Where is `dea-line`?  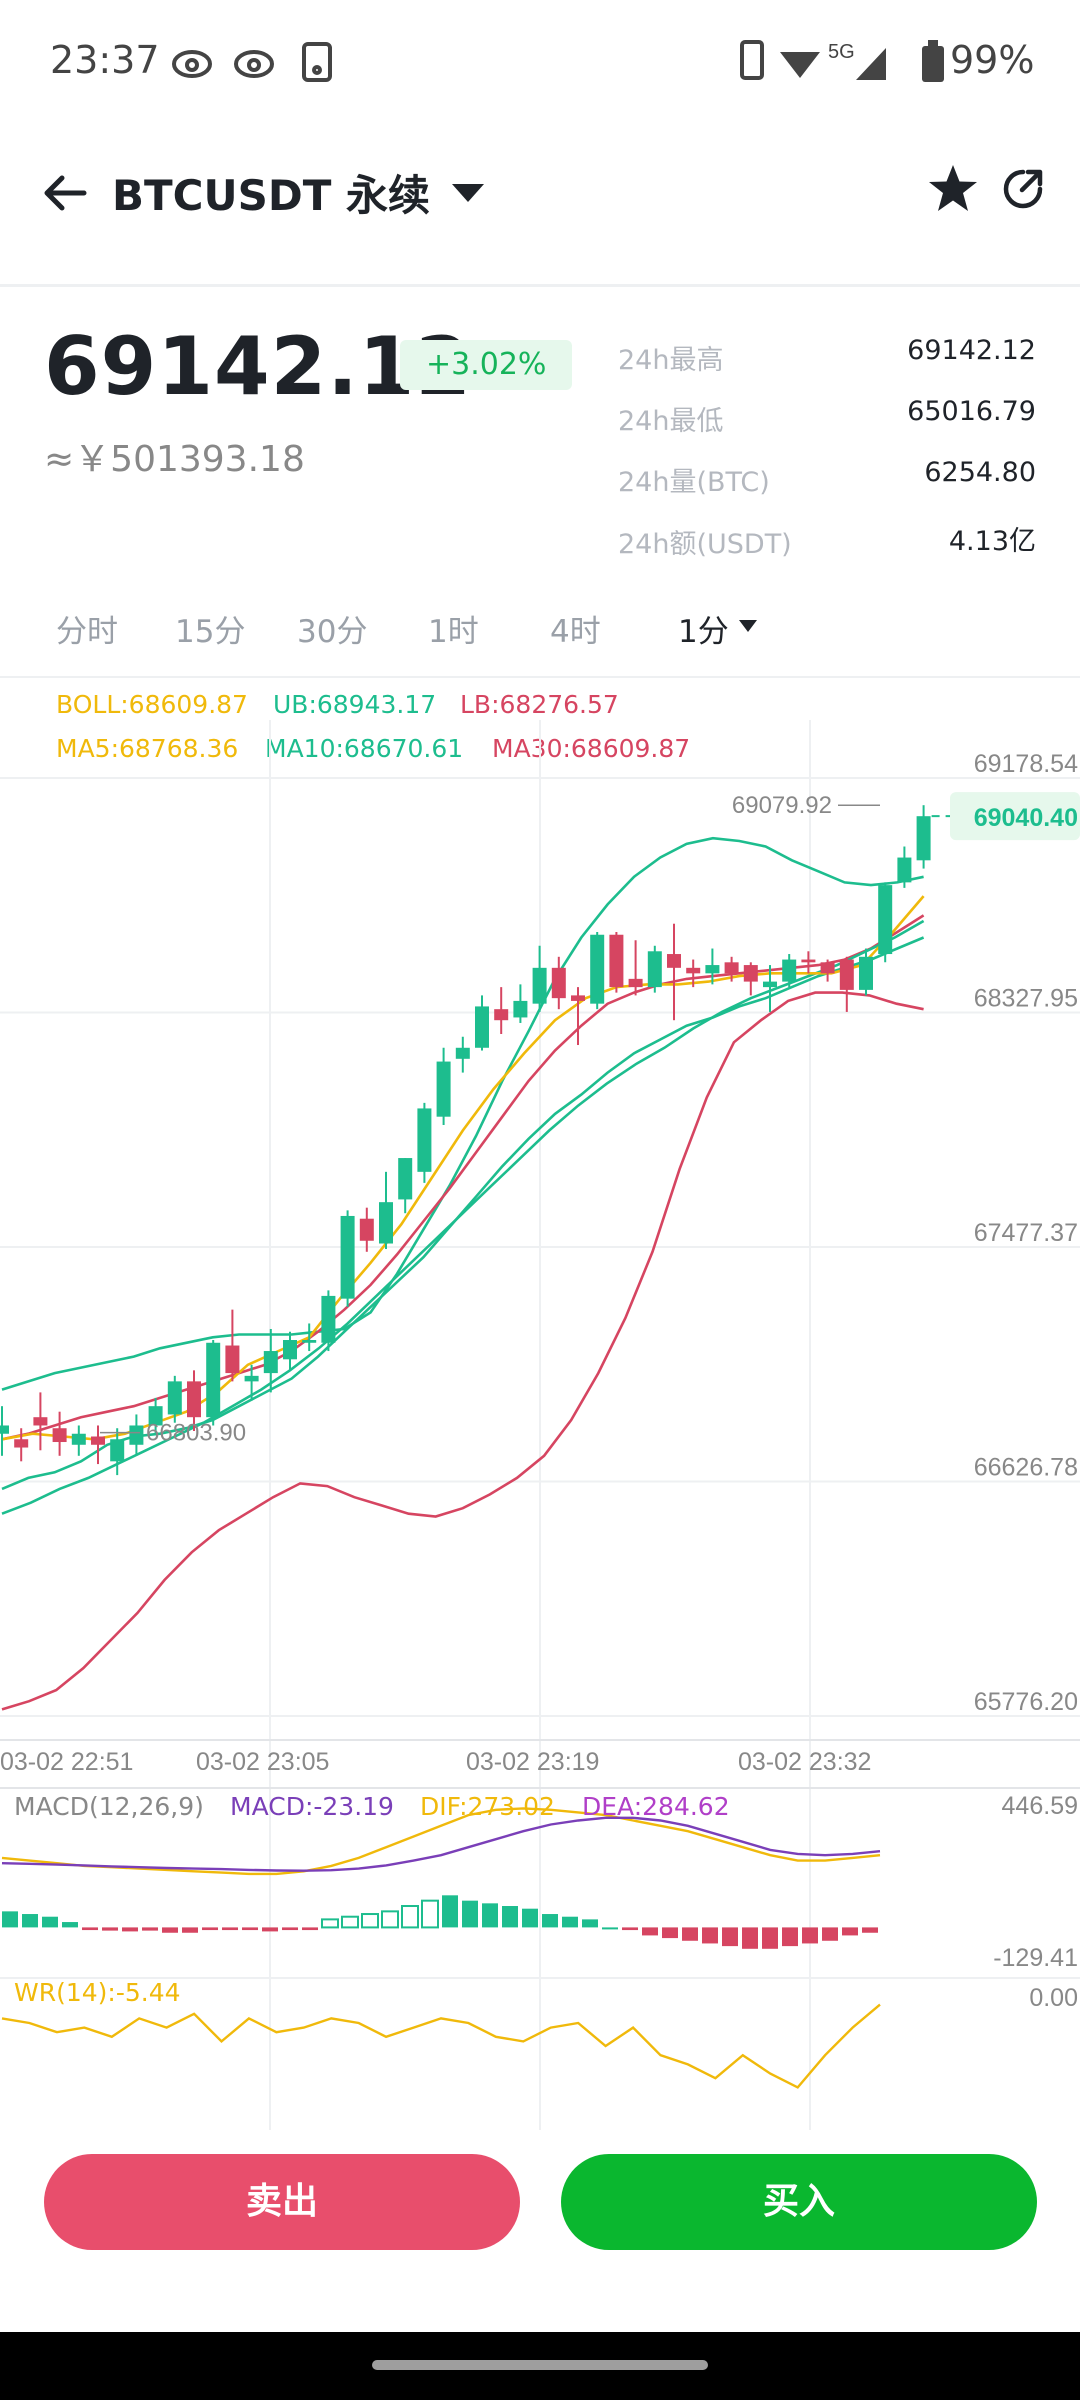
dea-line is located at coordinates (441, 1844).